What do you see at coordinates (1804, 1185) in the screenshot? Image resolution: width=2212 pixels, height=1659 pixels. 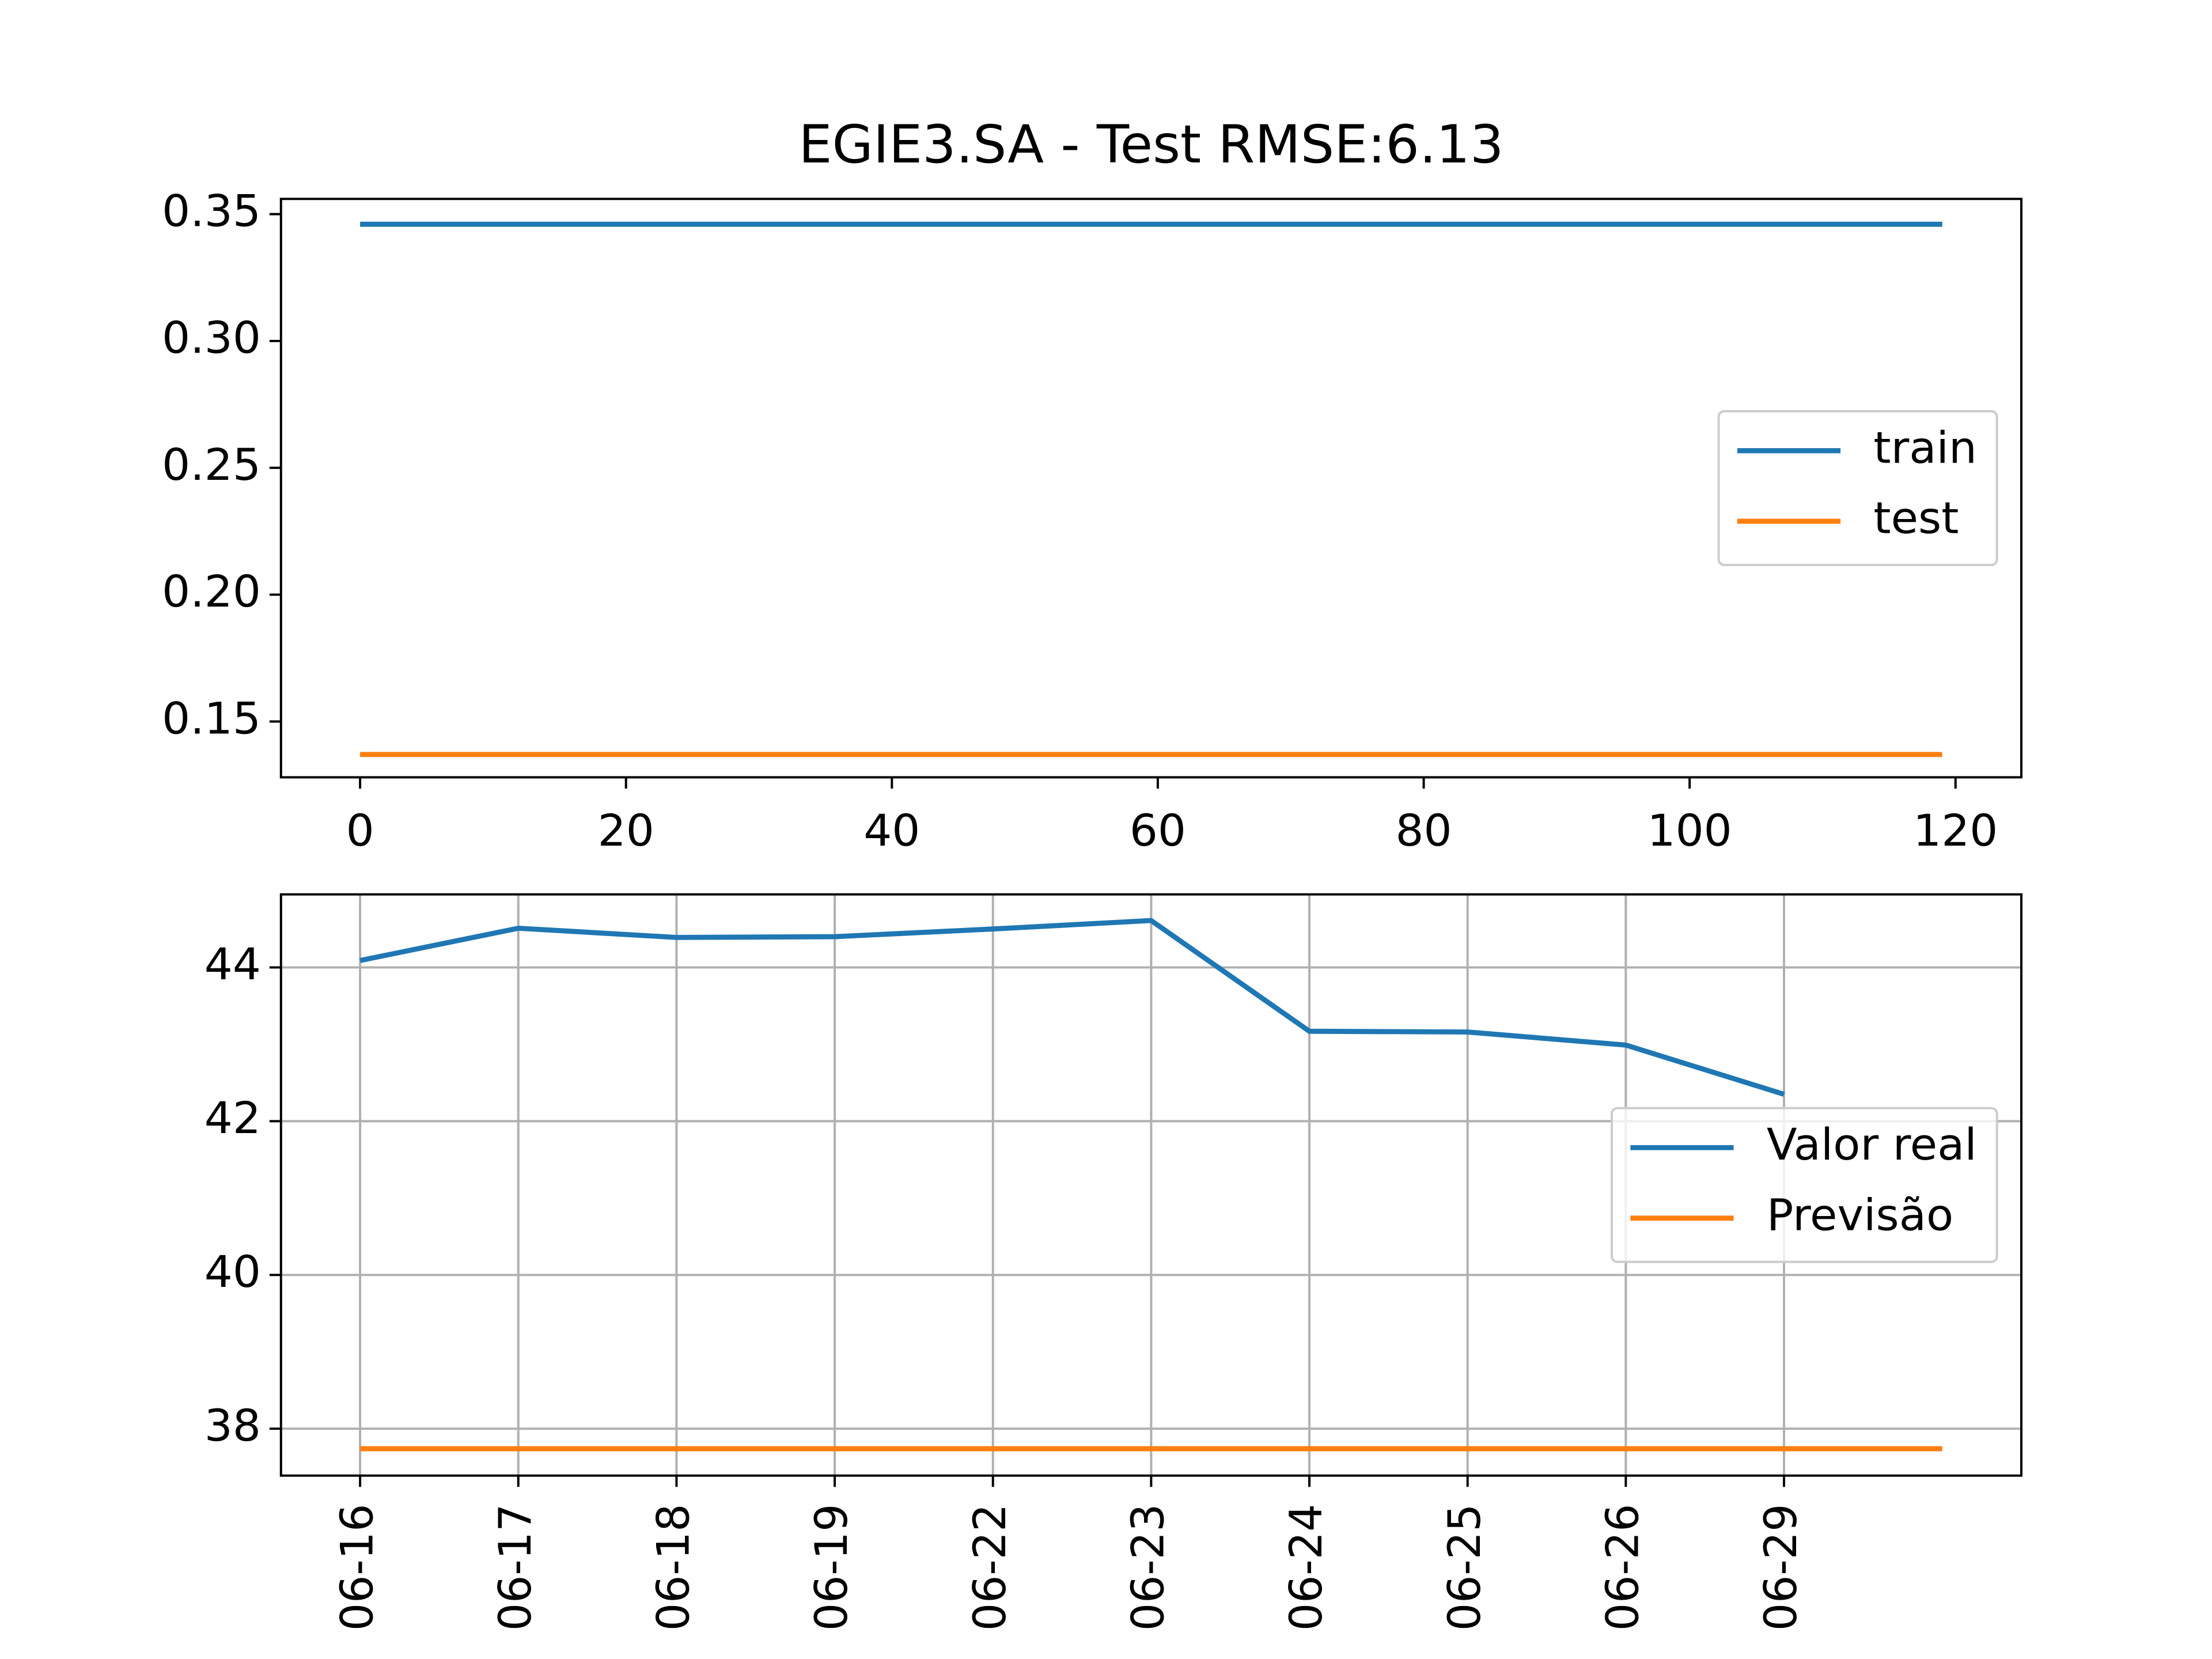 I see `legend: Valor real Previsão` at bounding box center [1804, 1185].